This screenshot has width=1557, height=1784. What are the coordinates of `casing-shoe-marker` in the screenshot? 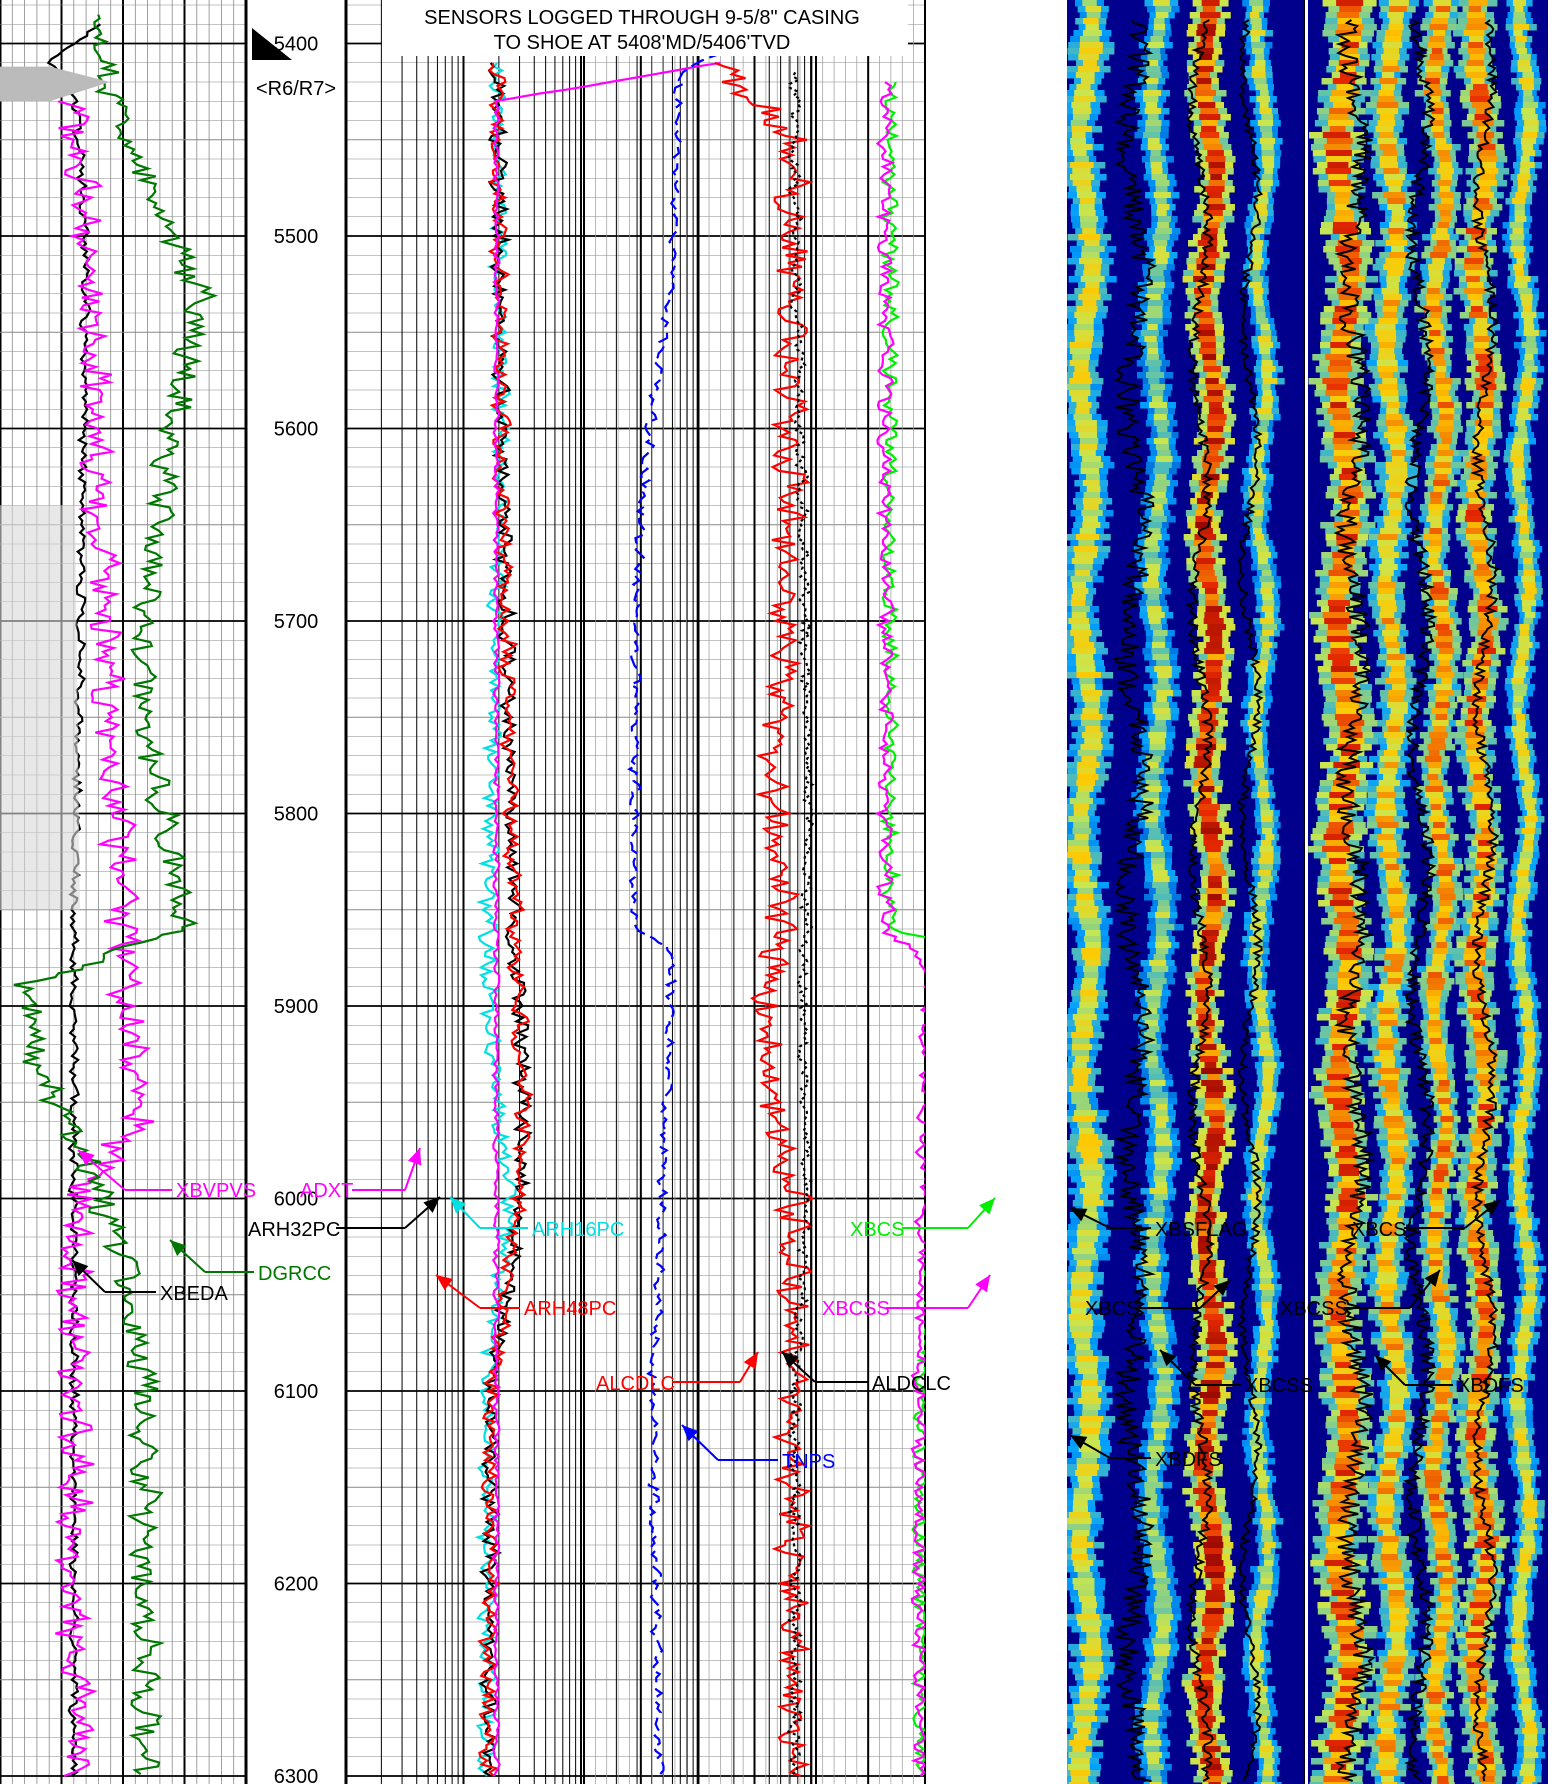 It's located at (272, 44).